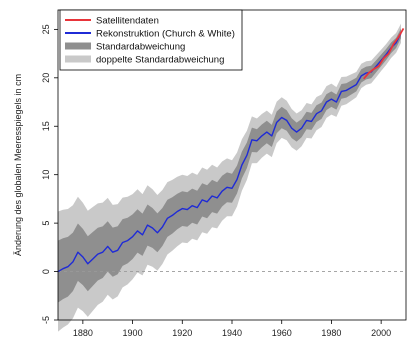  I want to click on y-tick-label--5: -5, so click(46, 320).